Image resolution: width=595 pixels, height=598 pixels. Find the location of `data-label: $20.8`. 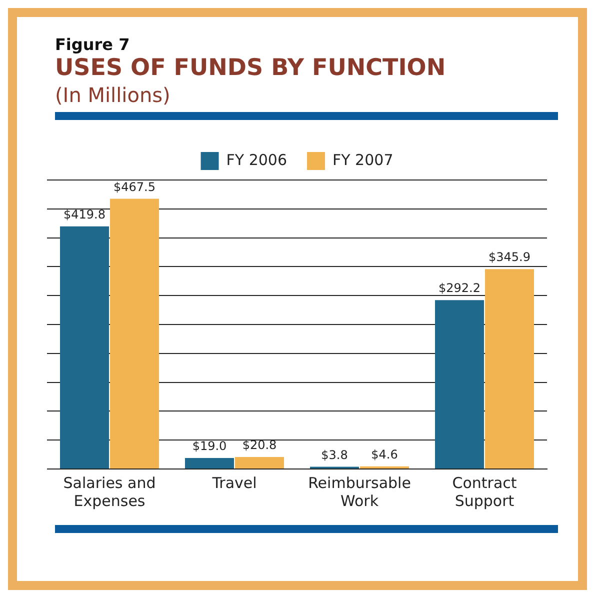

data-label: $20.8 is located at coordinates (259, 445).